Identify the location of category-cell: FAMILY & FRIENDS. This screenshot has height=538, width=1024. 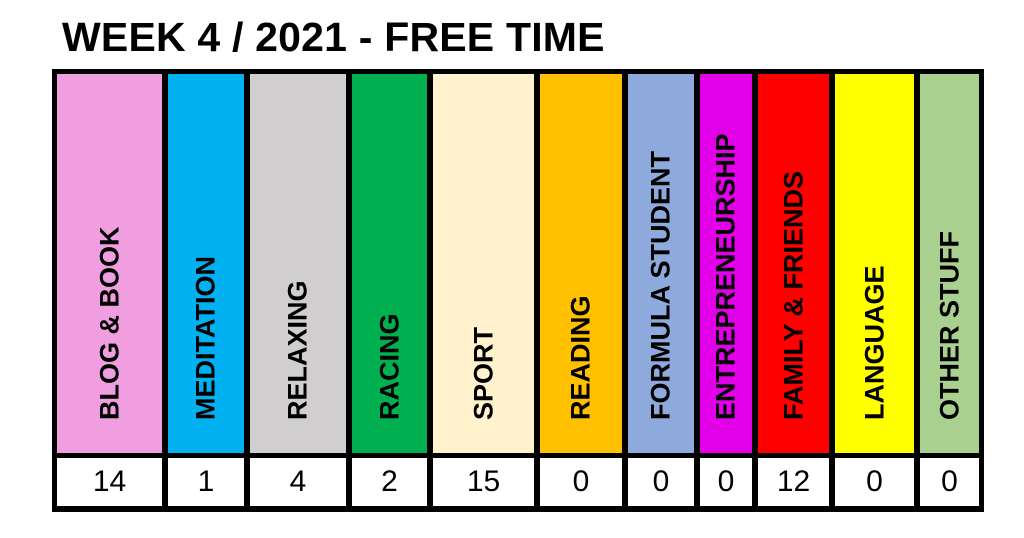
(793, 263).